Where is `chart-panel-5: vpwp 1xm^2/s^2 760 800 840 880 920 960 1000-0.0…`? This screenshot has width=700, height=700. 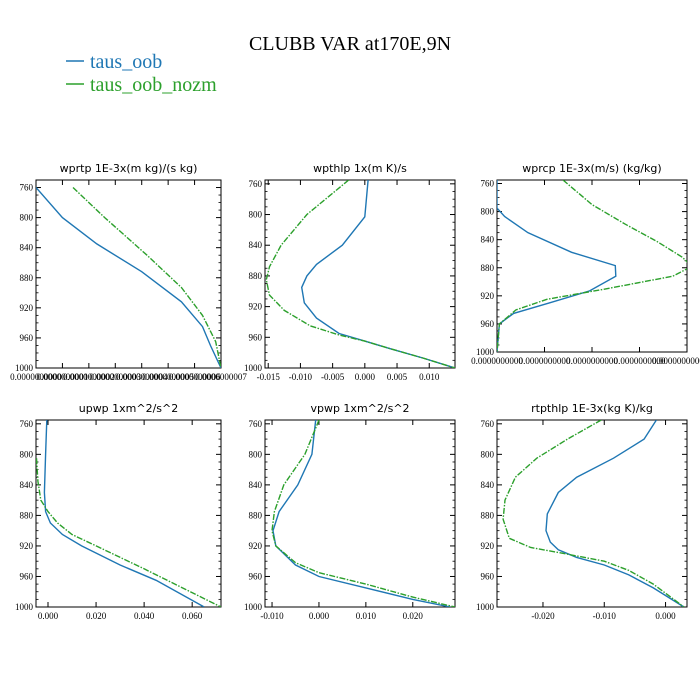 chart-panel-5: vpwp 1xm^2/s^2 760 800 840 880 920 960 1000-0.0… is located at coordinates (350, 511).